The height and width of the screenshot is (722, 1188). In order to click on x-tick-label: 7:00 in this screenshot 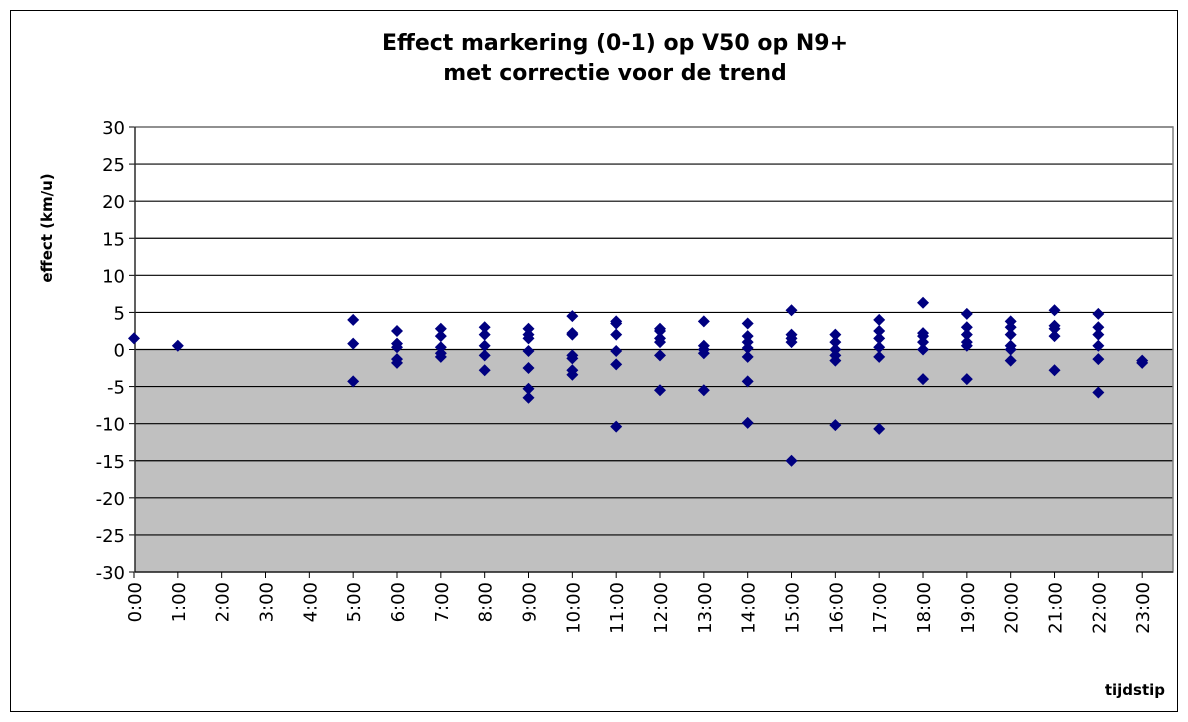, I will do `click(442, 602)`.